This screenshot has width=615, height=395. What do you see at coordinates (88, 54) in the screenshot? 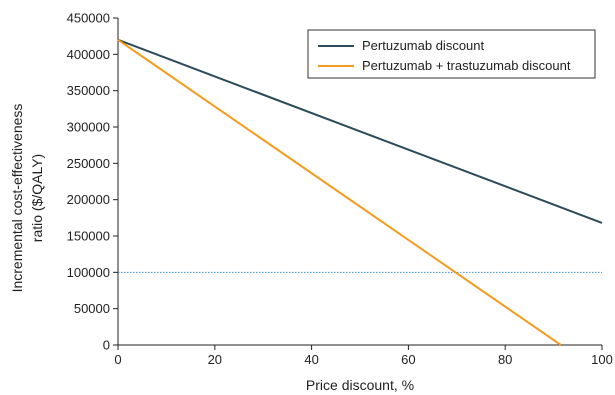
I see `y-tick-label: 400000` at bounding box center [88, 54].